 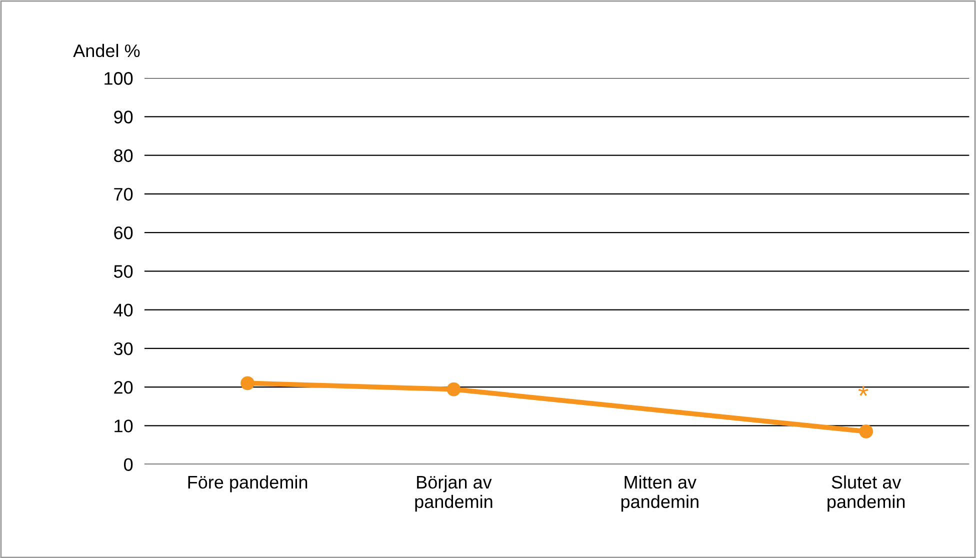 I want to click on y-axis-title: Andel %, so click(x=106, y=51).